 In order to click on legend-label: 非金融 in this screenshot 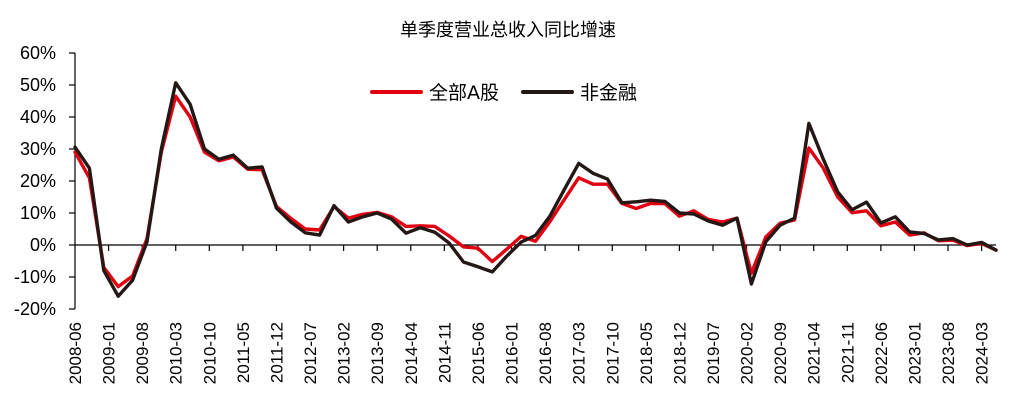, I will do `click(609, 93)`.